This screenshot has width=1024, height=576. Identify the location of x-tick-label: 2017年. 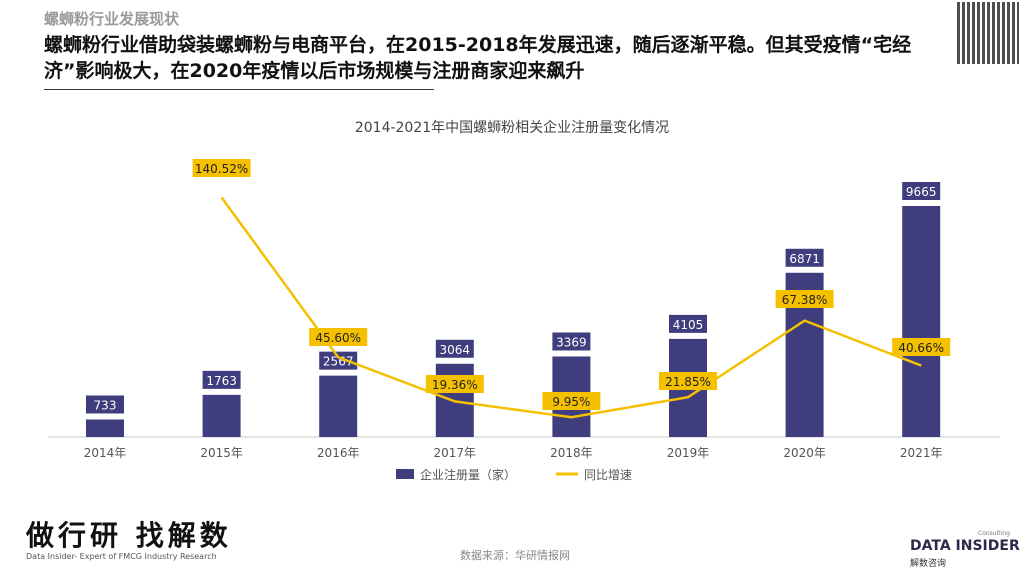
(455, 453).